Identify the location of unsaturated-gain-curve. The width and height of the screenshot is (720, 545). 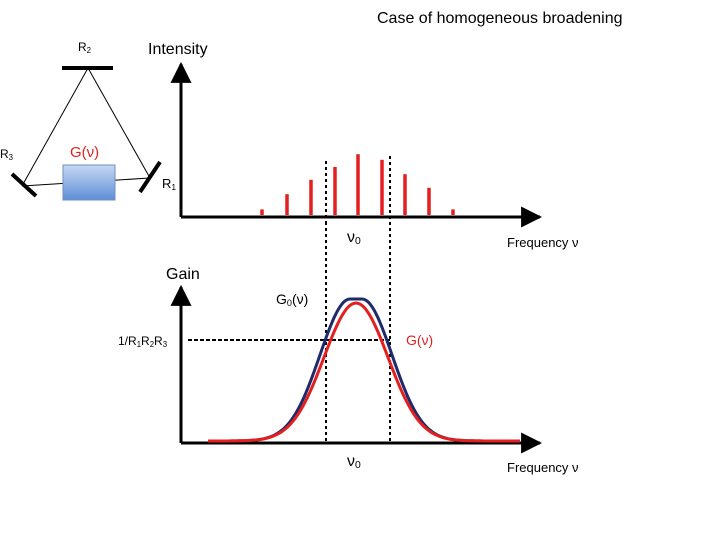
(364, 370).